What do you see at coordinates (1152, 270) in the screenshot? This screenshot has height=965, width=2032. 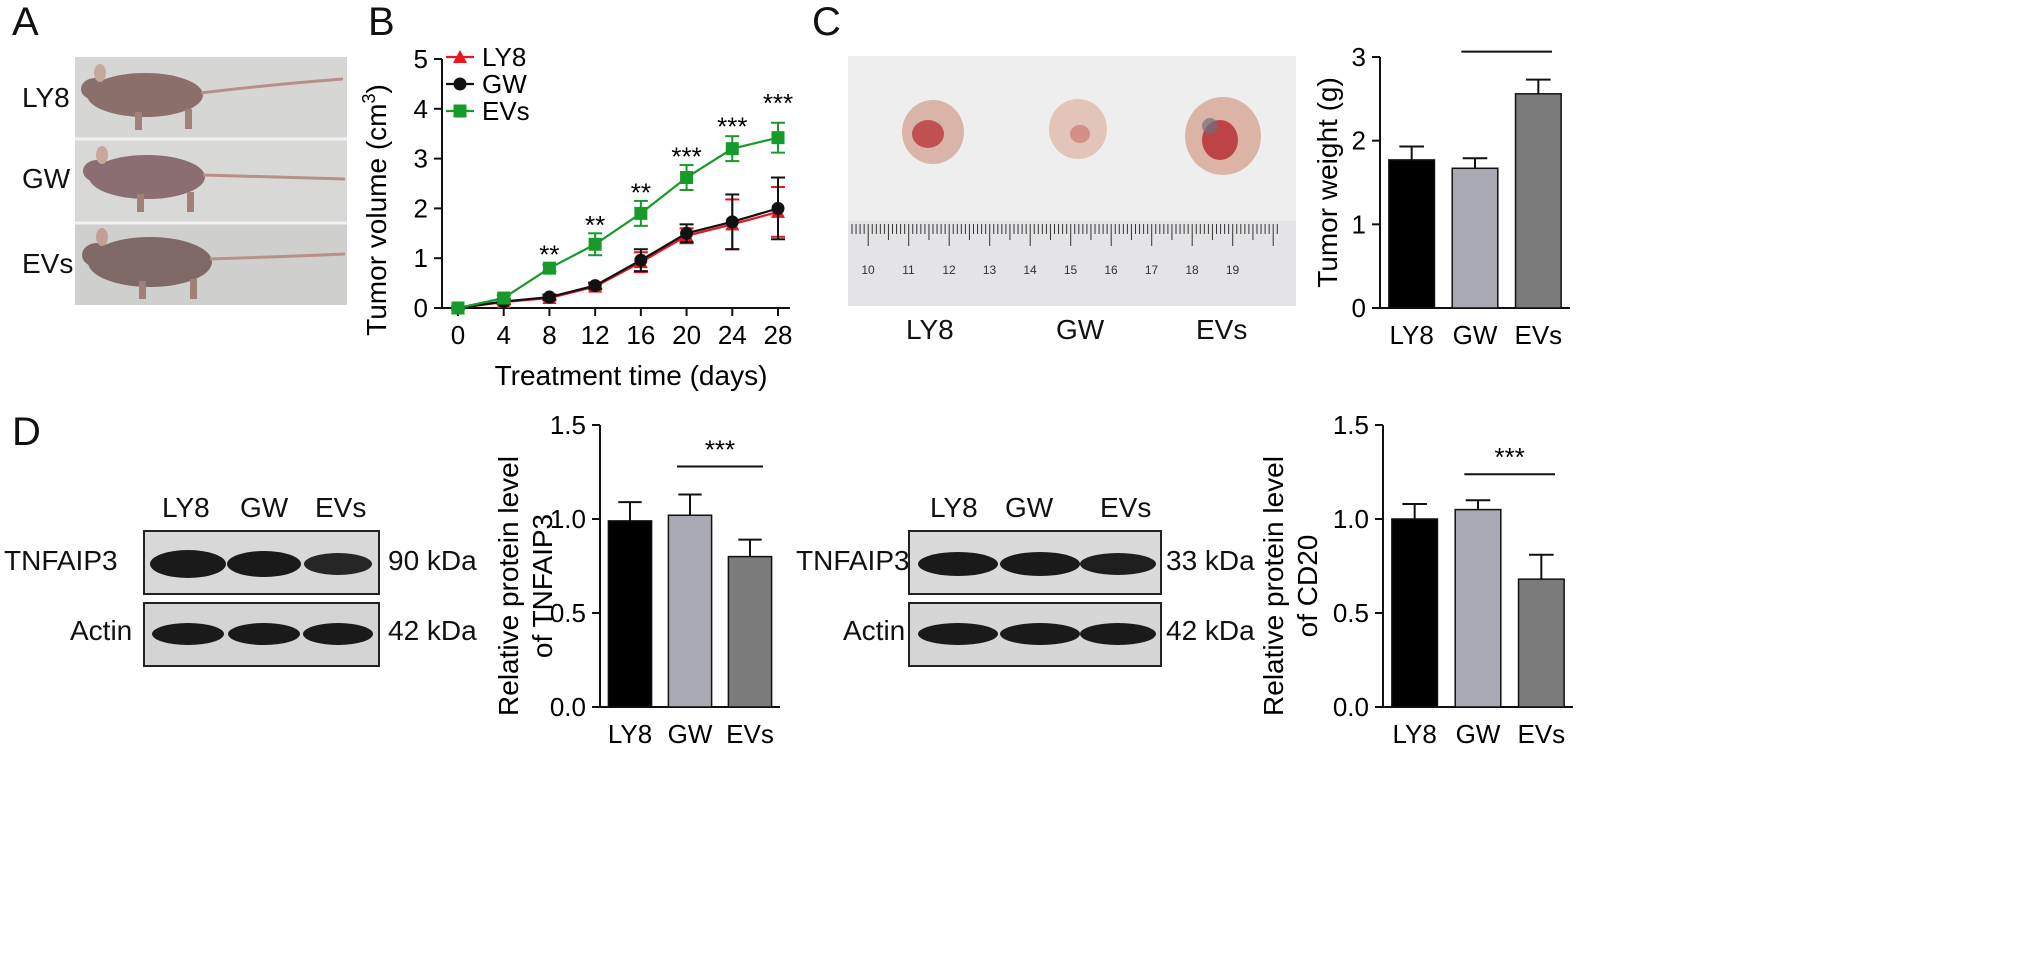 I see `ruler-number: 17` at bounding box center [1152, 270].